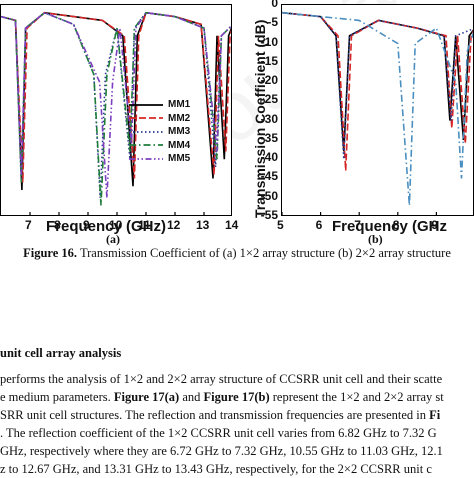 The image size is (474, 478). What do you see at coordinates (435, 415) in the screenshot?
I see `figure-ref-fi: Fi` at bounding box center [435, 415].